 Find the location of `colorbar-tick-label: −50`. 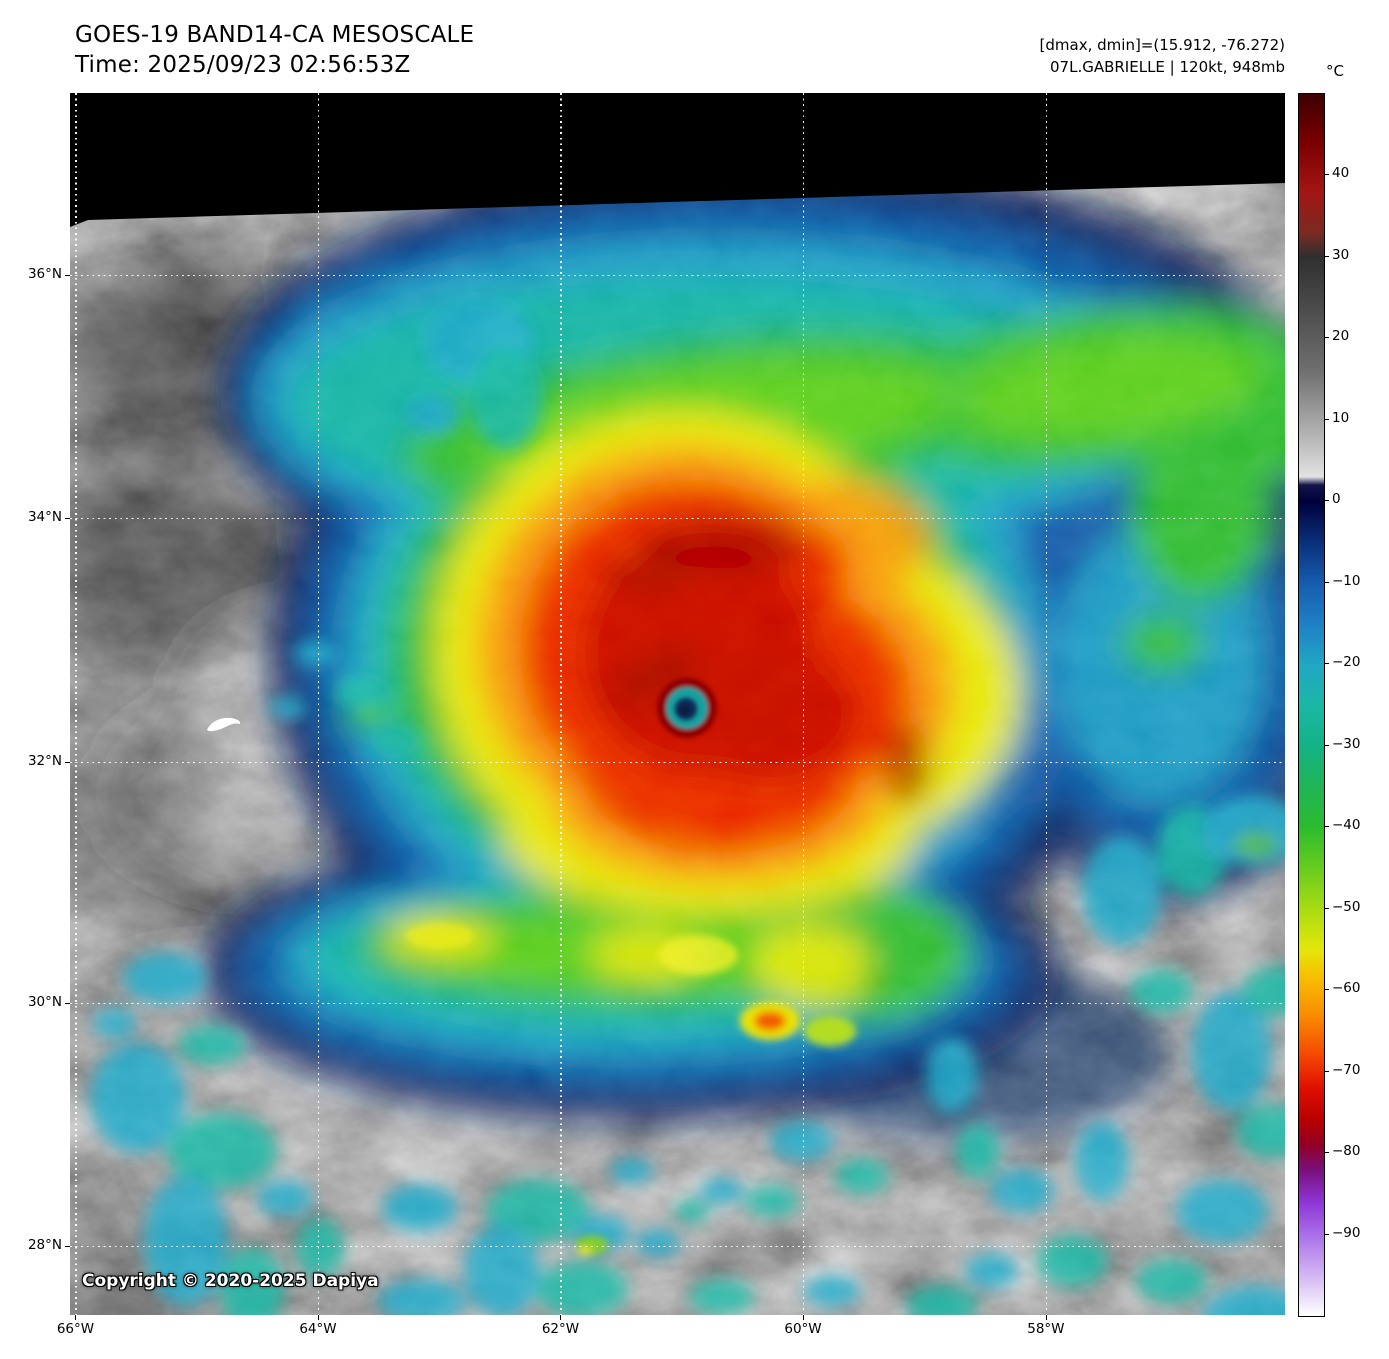

colorbar-tick-label: −50 is located at coordinates (1346, 906).